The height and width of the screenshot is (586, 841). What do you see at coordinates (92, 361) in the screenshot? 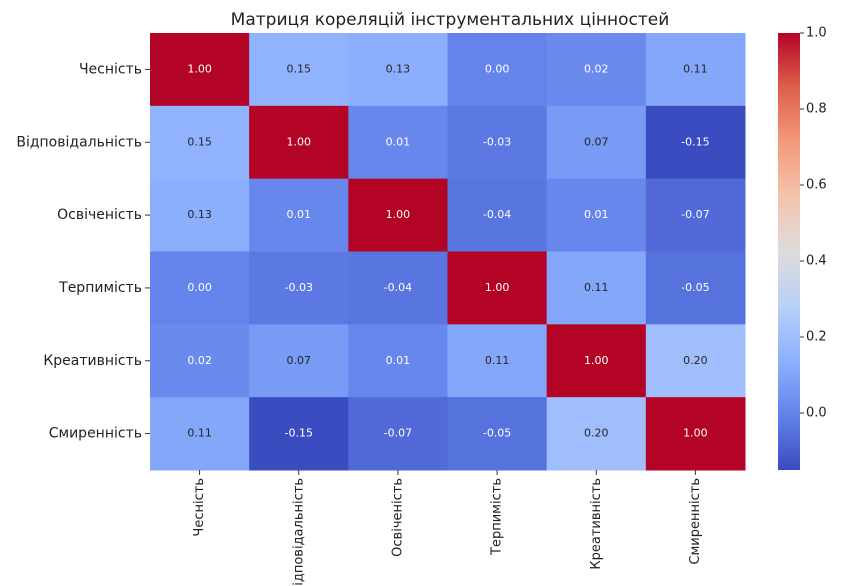
I see `y-tick-label: Креативність` at bounding box center [92, 361].